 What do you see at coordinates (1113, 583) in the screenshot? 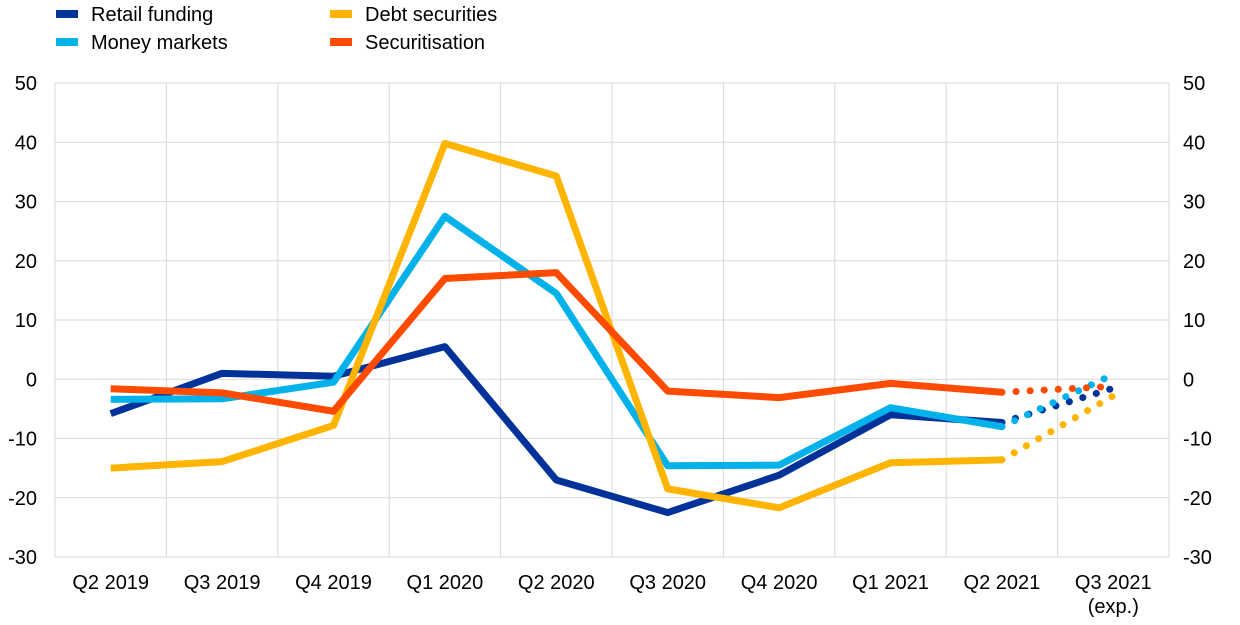
I see `x-tick-label: Q3 2021` at bounding box center [1113, 583].